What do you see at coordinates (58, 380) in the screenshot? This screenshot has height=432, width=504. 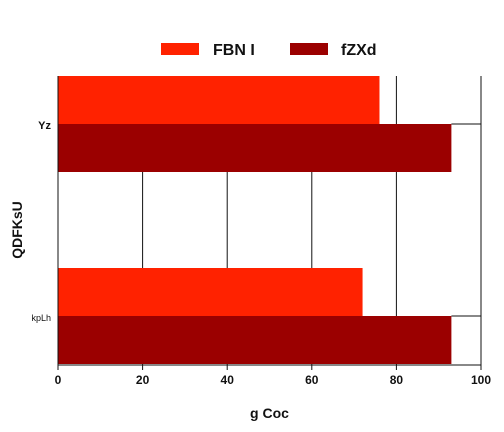 I see `x-tick-label: 0` at bounding box center [58, 380].